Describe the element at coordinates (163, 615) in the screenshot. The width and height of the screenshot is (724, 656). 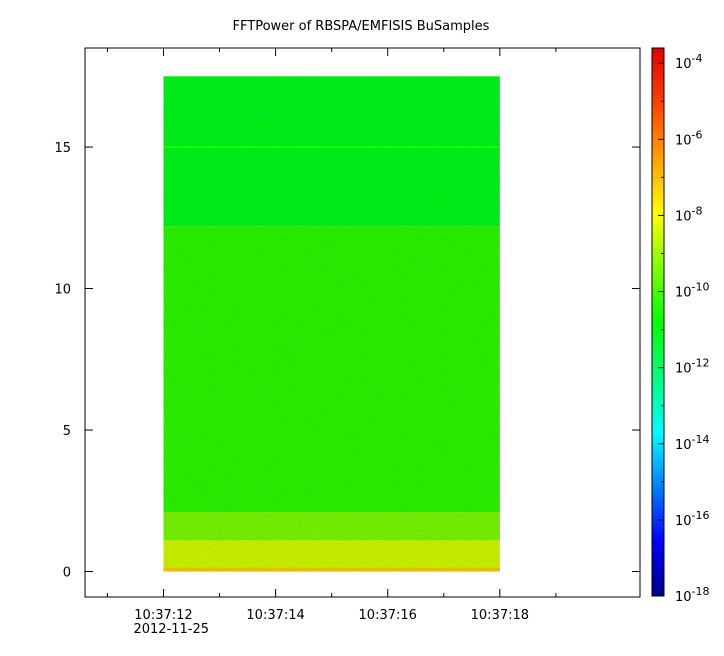
I see `x-tick-label: 10:37:12` at that location.